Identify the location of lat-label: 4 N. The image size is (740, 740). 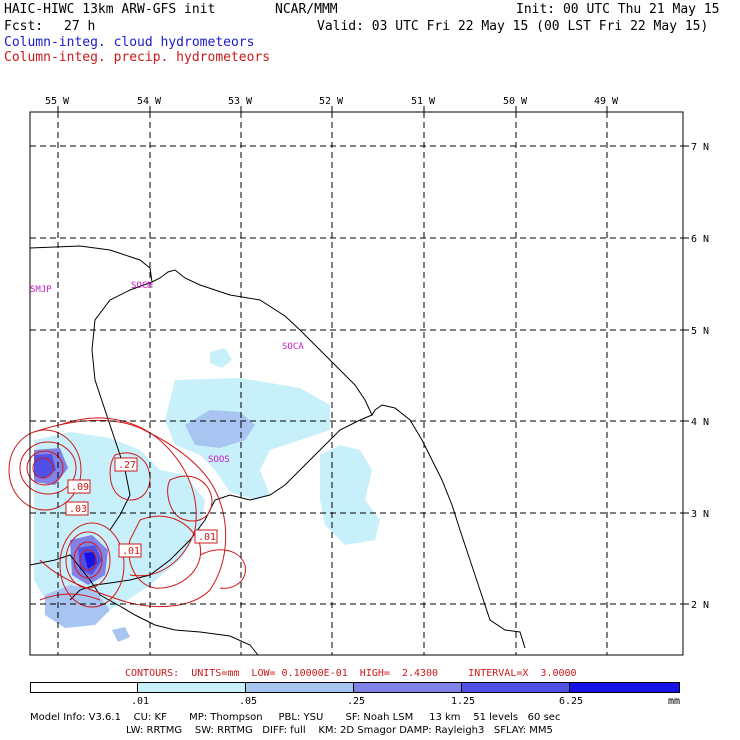
(700, 422).